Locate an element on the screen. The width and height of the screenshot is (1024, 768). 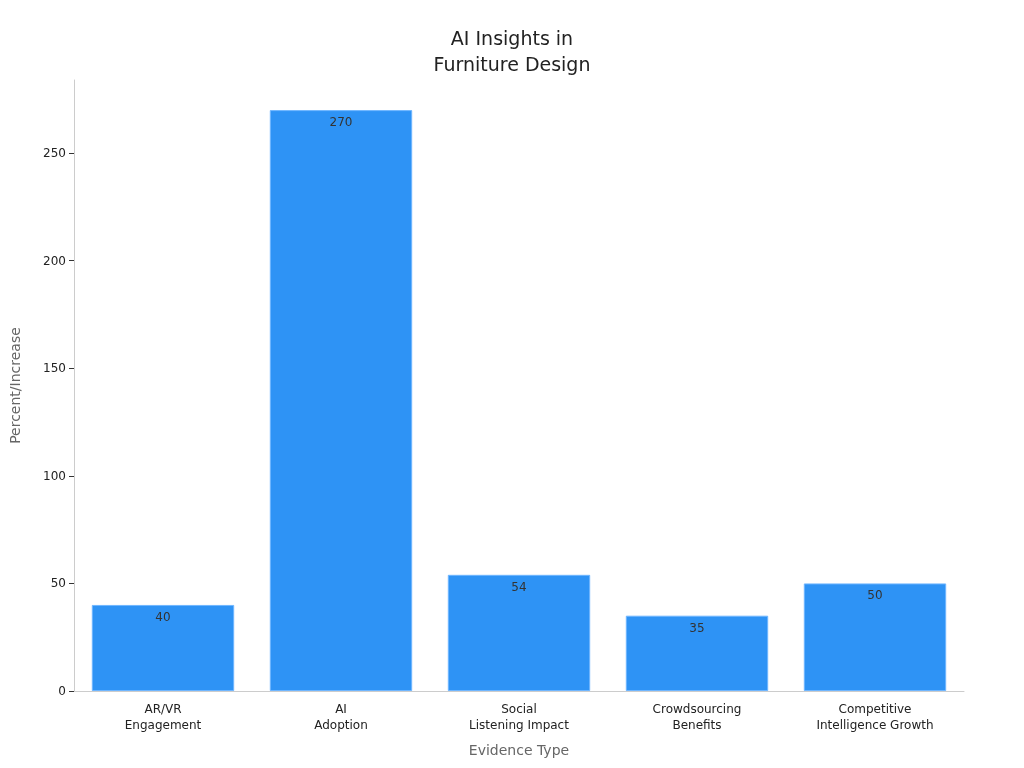
y-tick-label: 50 is located at coordinates (58, 583).